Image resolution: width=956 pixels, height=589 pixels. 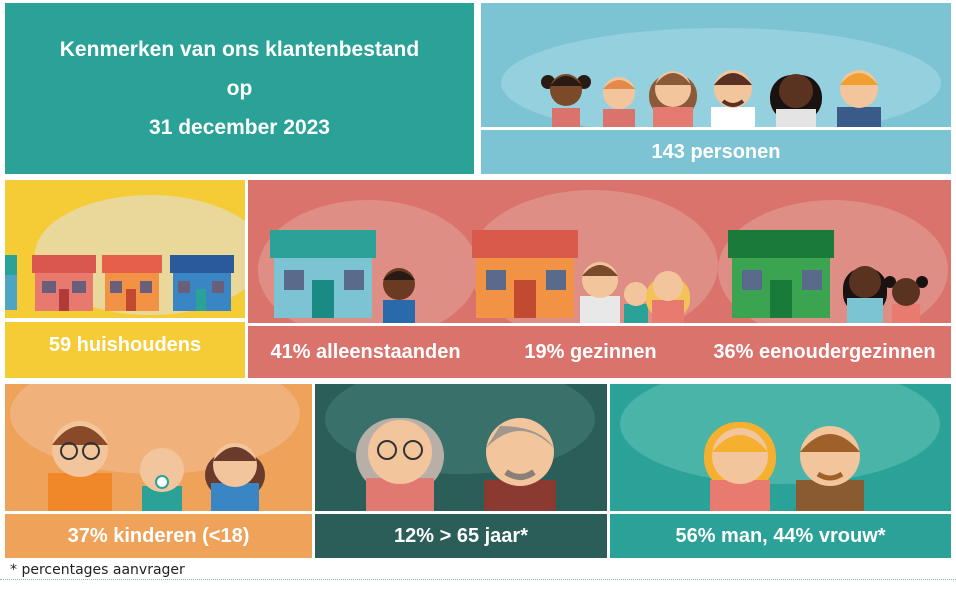 I want to click on household-types-icon, so click(x=599, y=276).